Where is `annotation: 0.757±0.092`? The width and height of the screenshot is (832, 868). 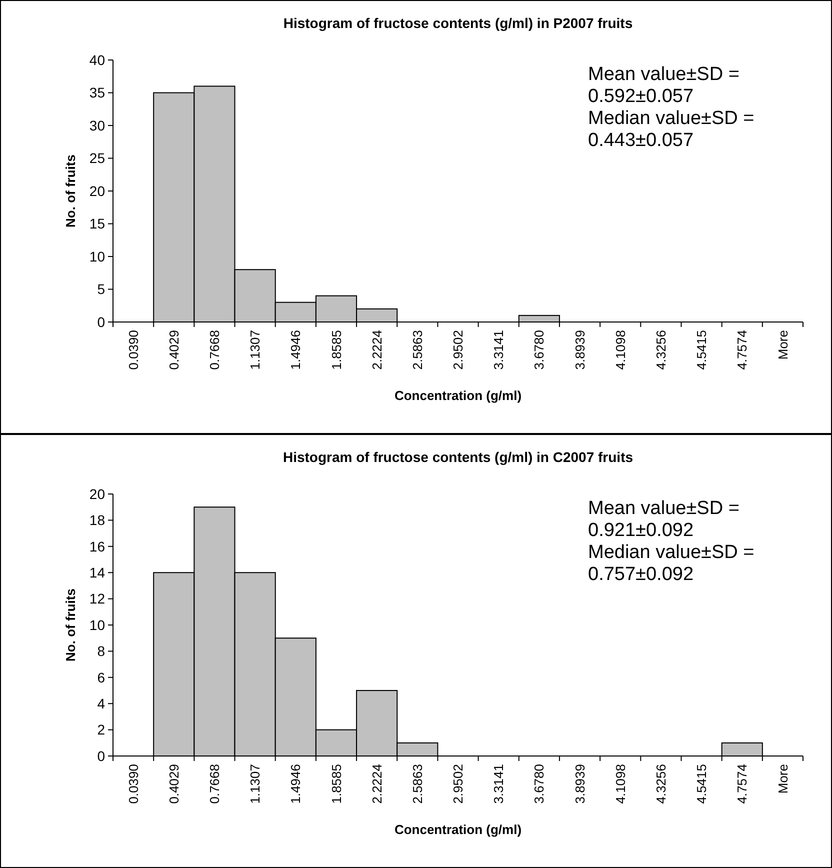 annotation: 0.757±0.092 is located at coordinates (641, 574).